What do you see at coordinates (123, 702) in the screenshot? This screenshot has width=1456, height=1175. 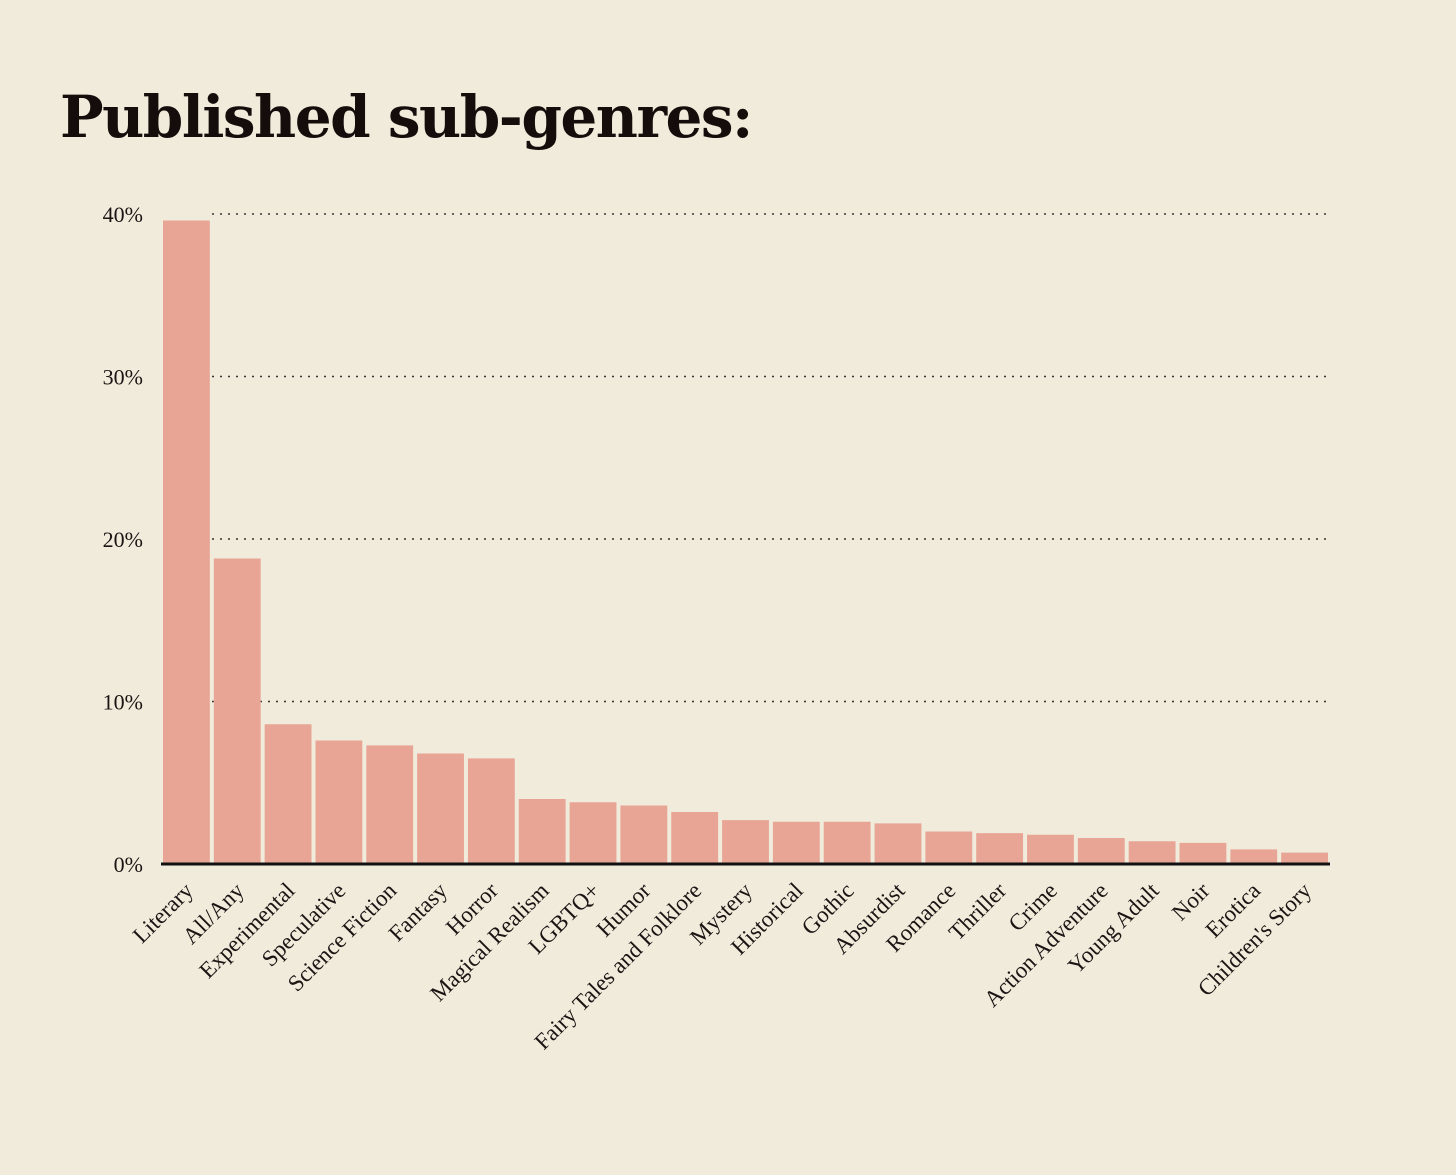 I see `y-tick-label: 10%` at bounding box center [123, 702].